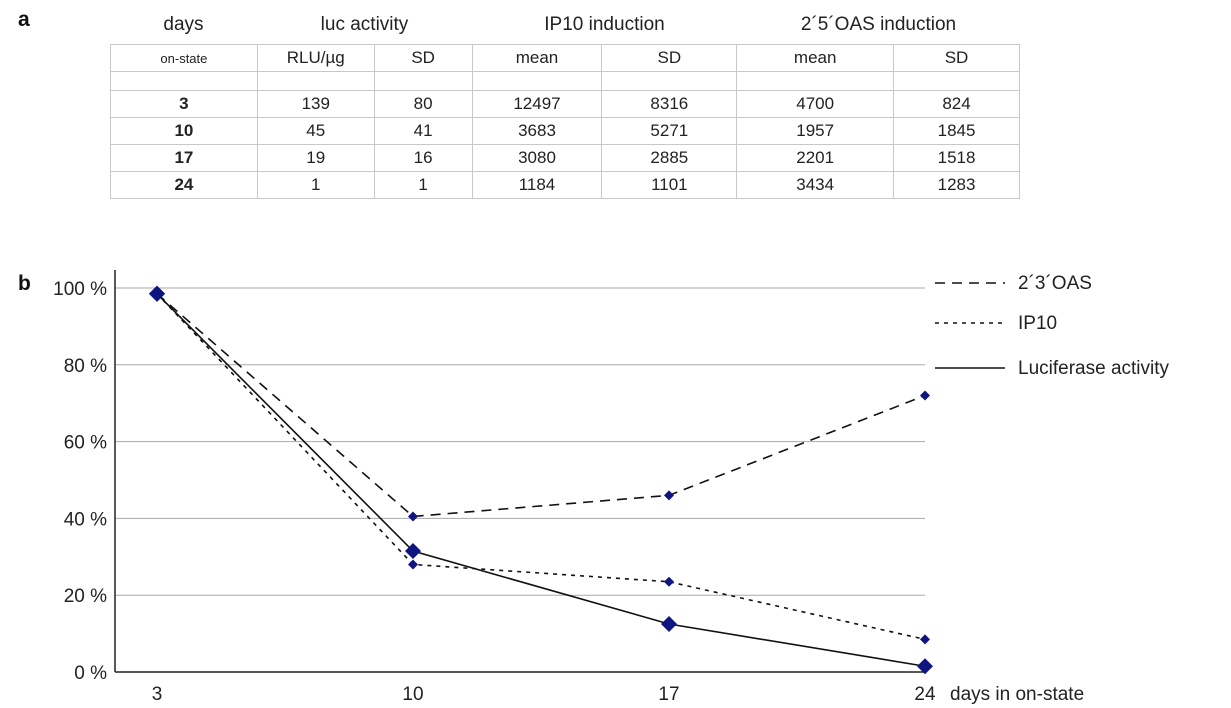 This screenshot has height=708, width=1231. What do you see at coordinates (184, 131) in the screenshot?
I see `table-cell: 10` at bounding box center [184, 131].